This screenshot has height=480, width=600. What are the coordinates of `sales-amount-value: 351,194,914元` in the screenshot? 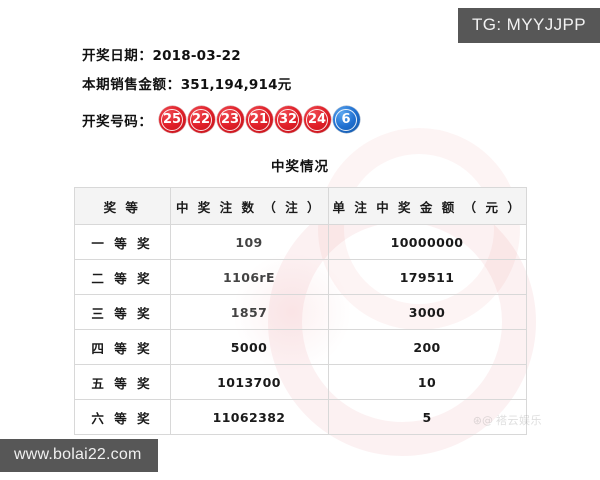 It's located at (236, 85).